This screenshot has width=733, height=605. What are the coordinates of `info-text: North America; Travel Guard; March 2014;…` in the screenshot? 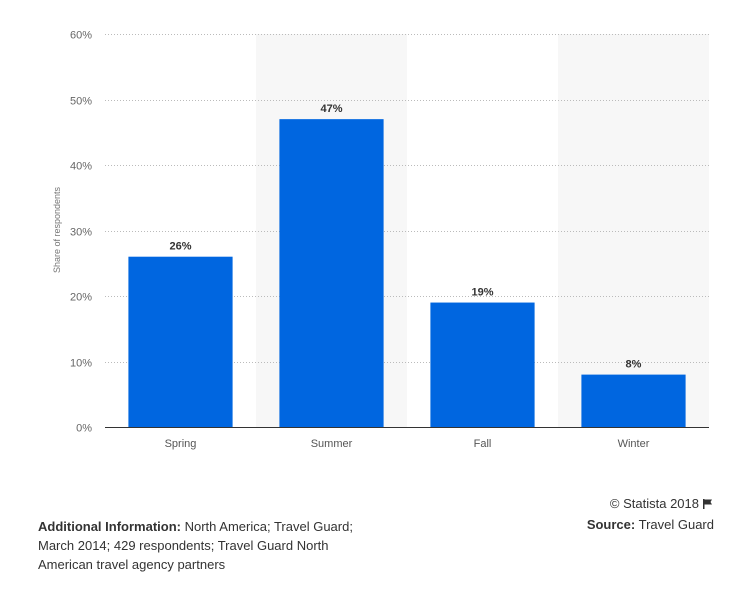 It's located at (195, 545).